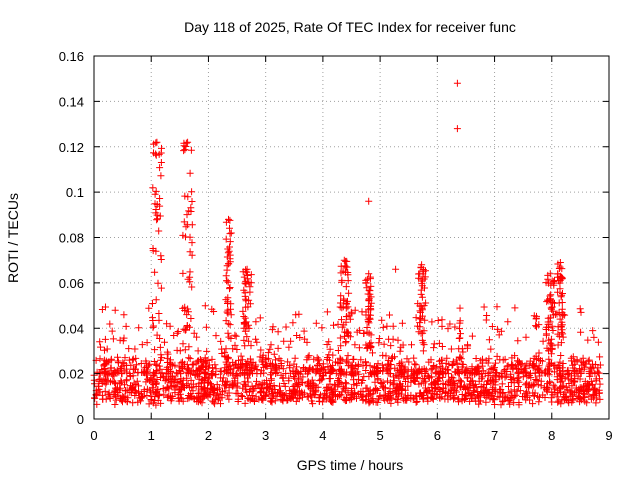 The image size is (640, 480). Describe the element at coordinates (265, 435) in the screenshot. I see `x-tick-label: 3` at that location.